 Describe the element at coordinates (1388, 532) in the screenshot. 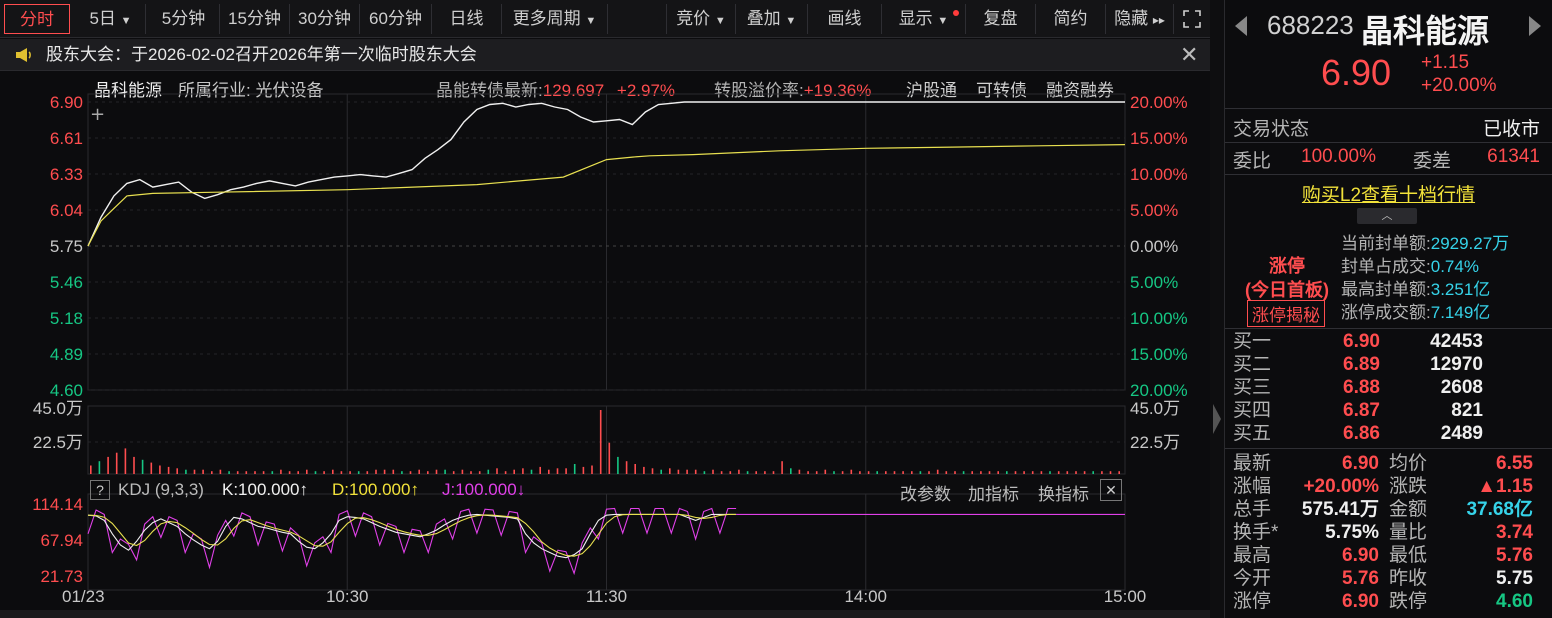

I see `stat-row: 换手* 5.75% 量比 3.74` at that location.